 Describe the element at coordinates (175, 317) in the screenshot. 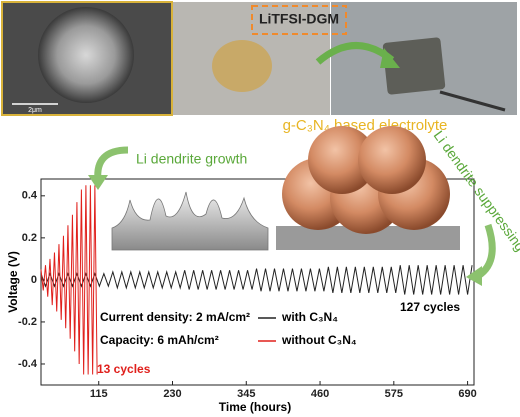

I see `annotation: Current density: 2 mA/cm²` at that location.